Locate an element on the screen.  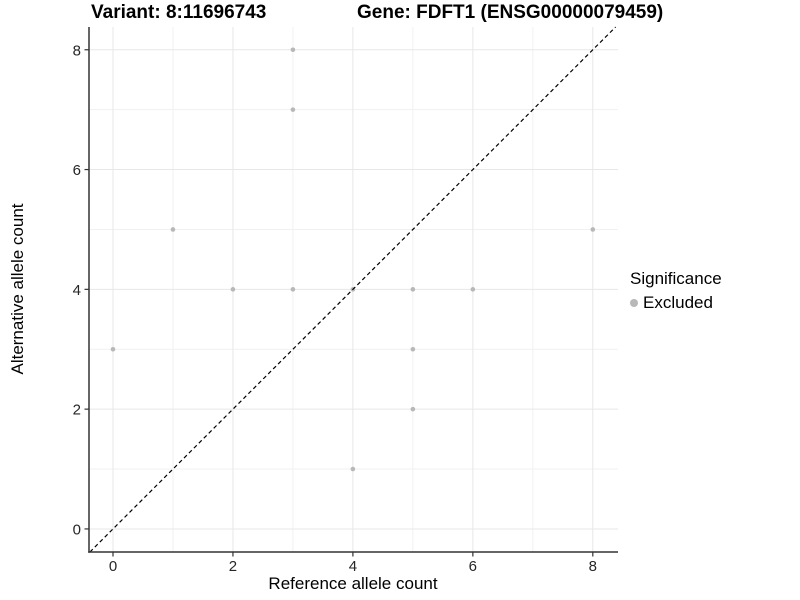
legend-title: Significance is located at coordinates (676, 278).